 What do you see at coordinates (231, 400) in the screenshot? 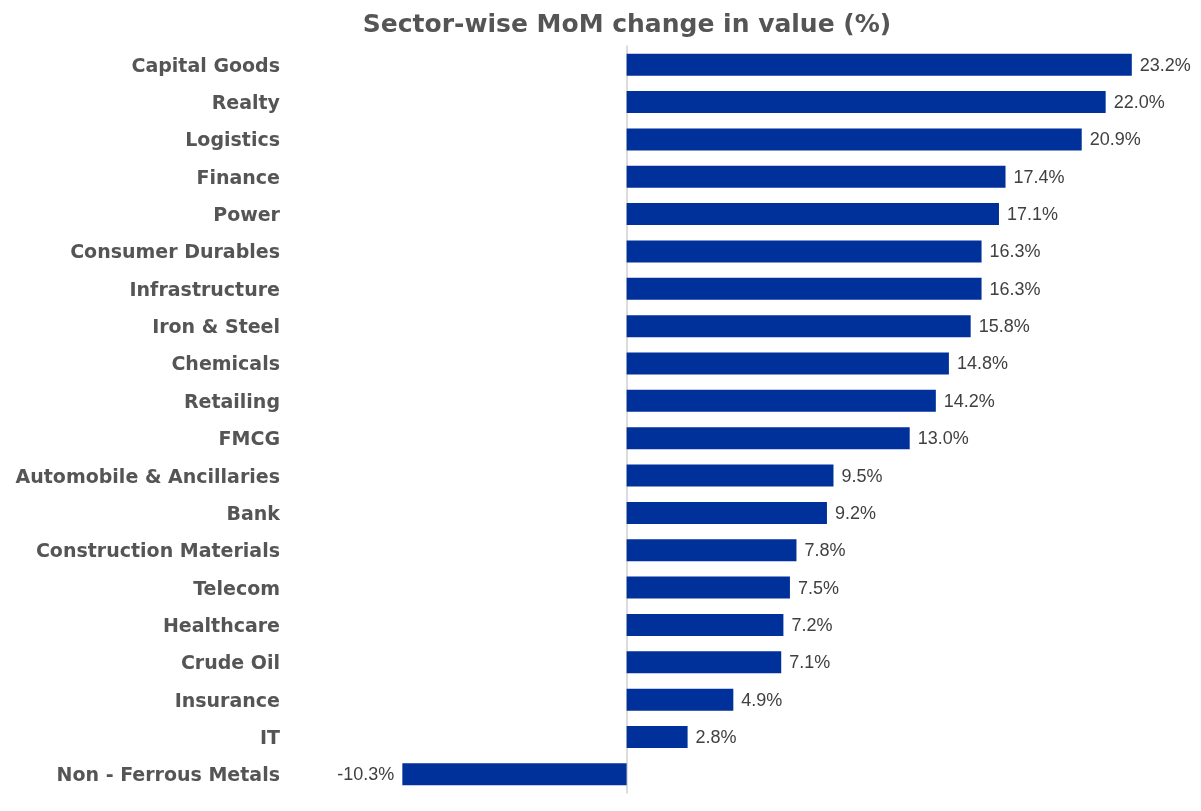
I see `y-tick-label: Retailing` at bounding box center [231, 400].